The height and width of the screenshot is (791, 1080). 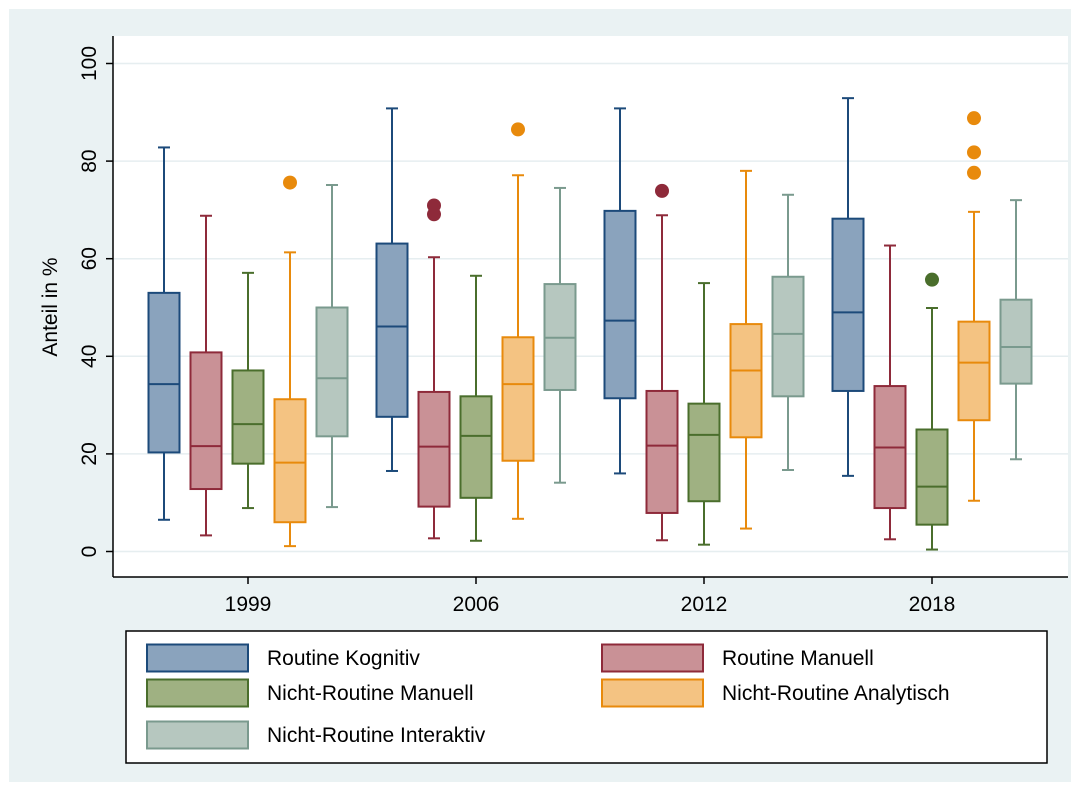 I want to click on y-tick-label: 80, so click(x=89, y=160).